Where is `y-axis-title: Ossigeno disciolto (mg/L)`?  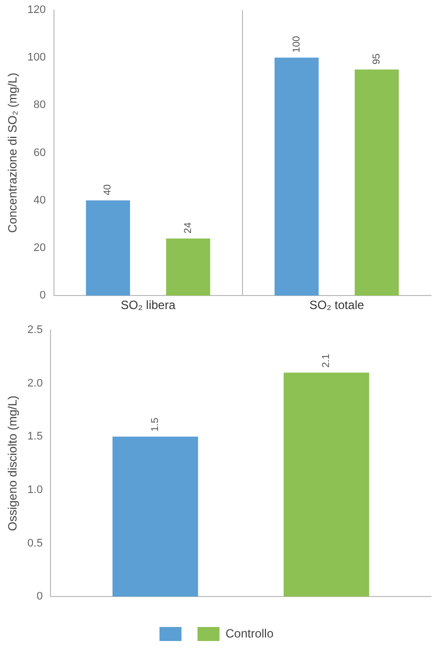 y-axis-title: Ossigeno disciolto (mg/L) is located at coordinates (13, 463).